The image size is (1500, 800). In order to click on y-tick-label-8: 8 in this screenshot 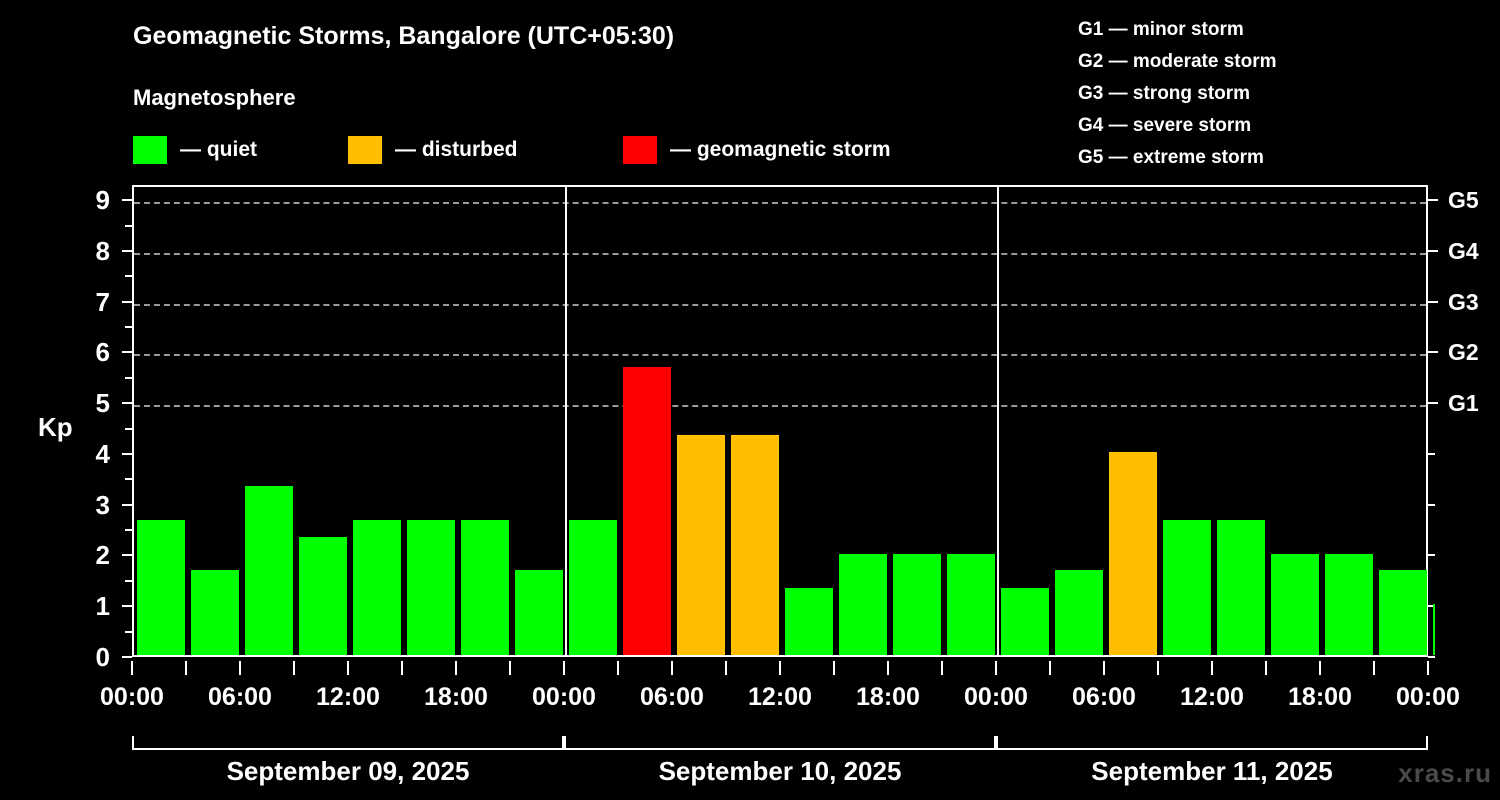, I will do `click(102, 250)`.